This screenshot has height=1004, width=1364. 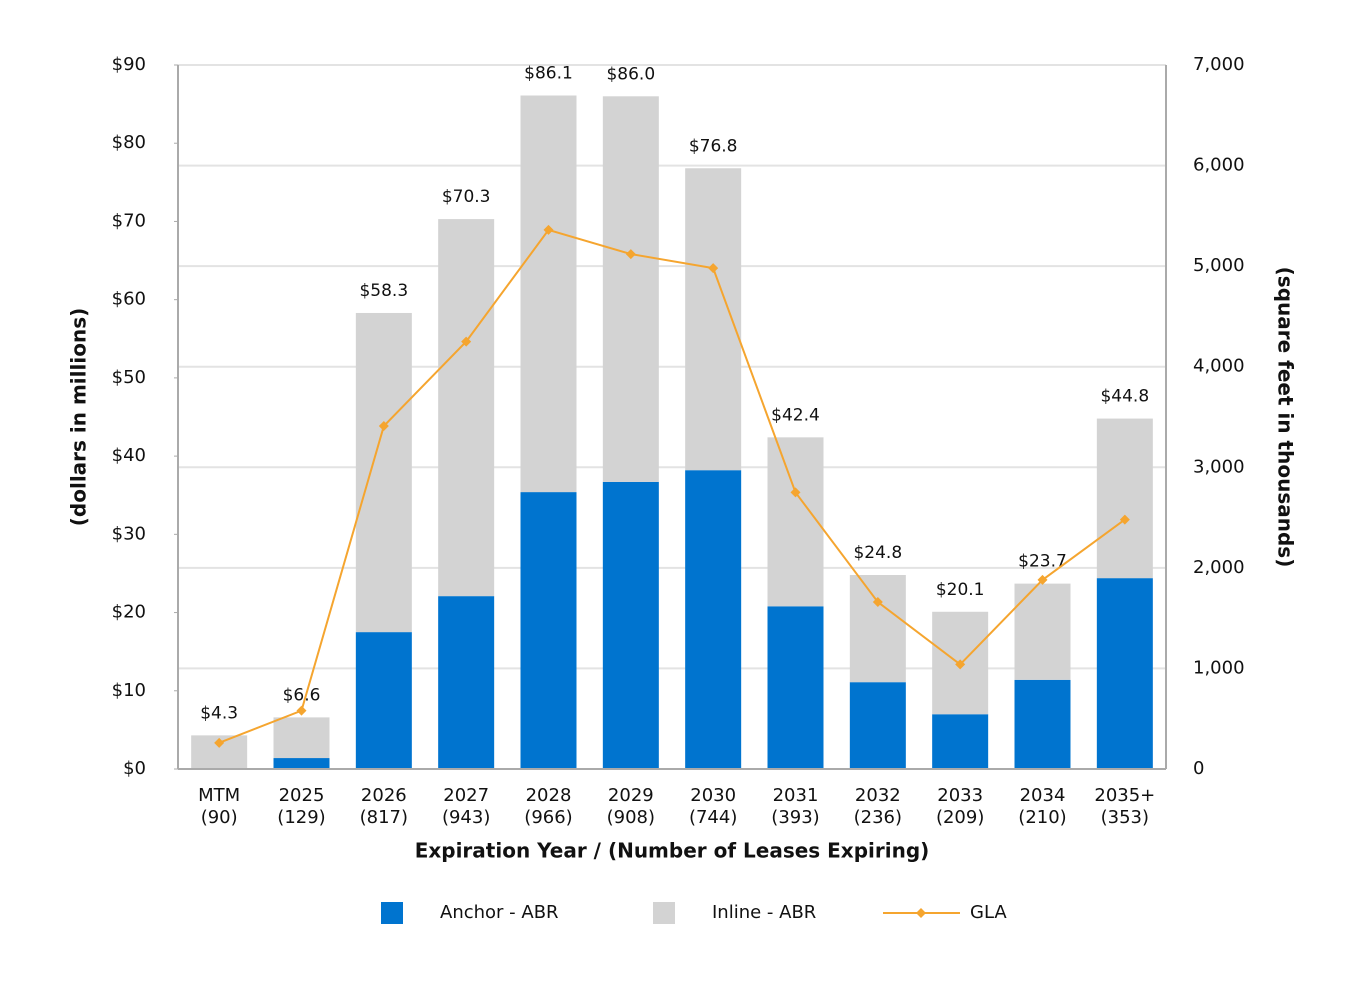 I want to click on x-tick-sublabel: (966), so click(x=548, y=817).